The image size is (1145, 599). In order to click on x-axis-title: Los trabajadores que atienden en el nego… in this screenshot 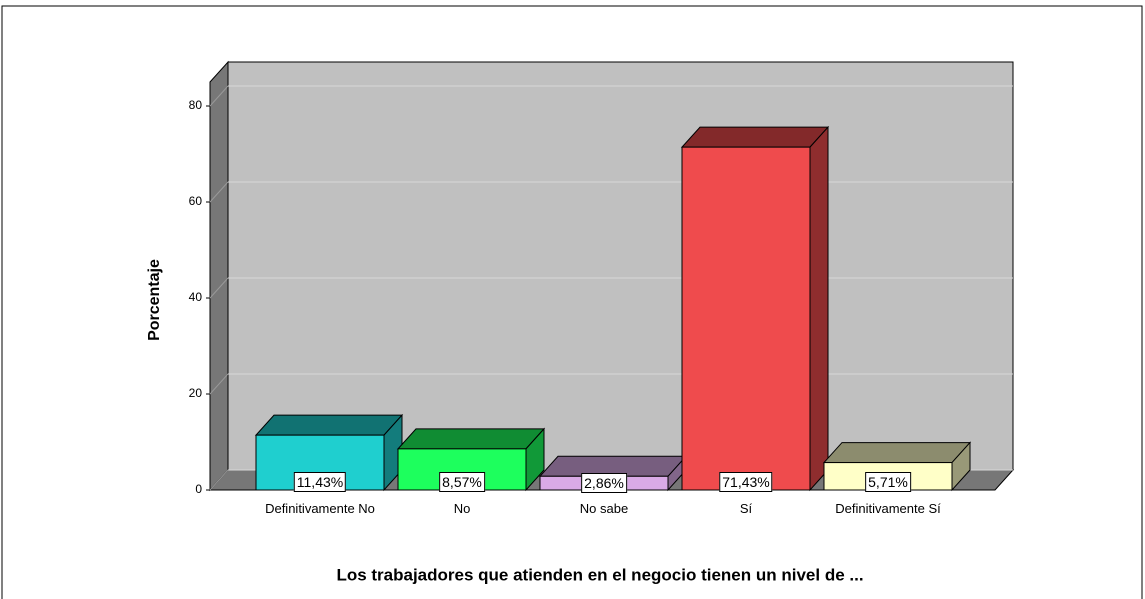, I will do `click(599, 574)`.